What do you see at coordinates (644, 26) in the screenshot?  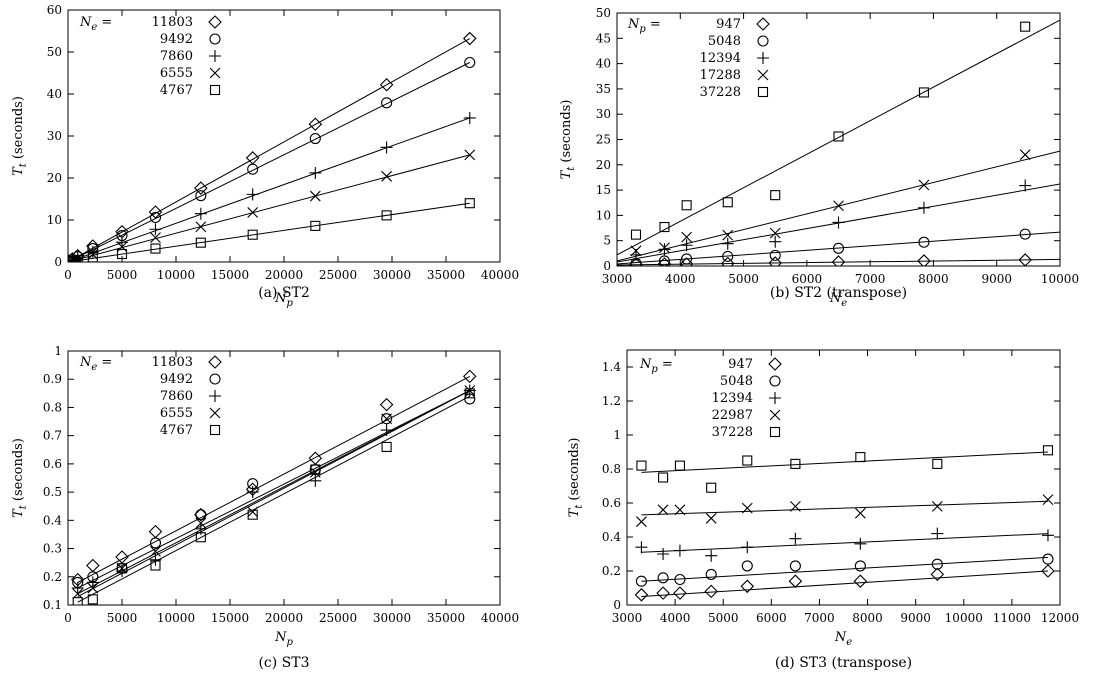 I see `legend-title: Np =` at bounding box center [644, 26].